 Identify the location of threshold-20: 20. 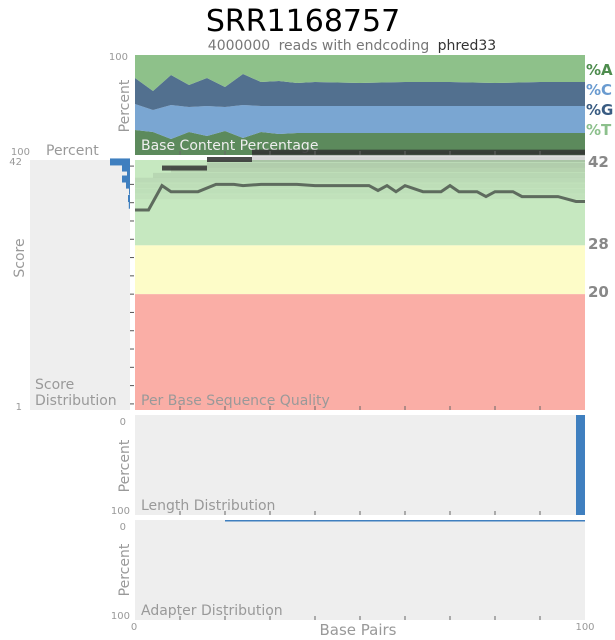
(598, 292).